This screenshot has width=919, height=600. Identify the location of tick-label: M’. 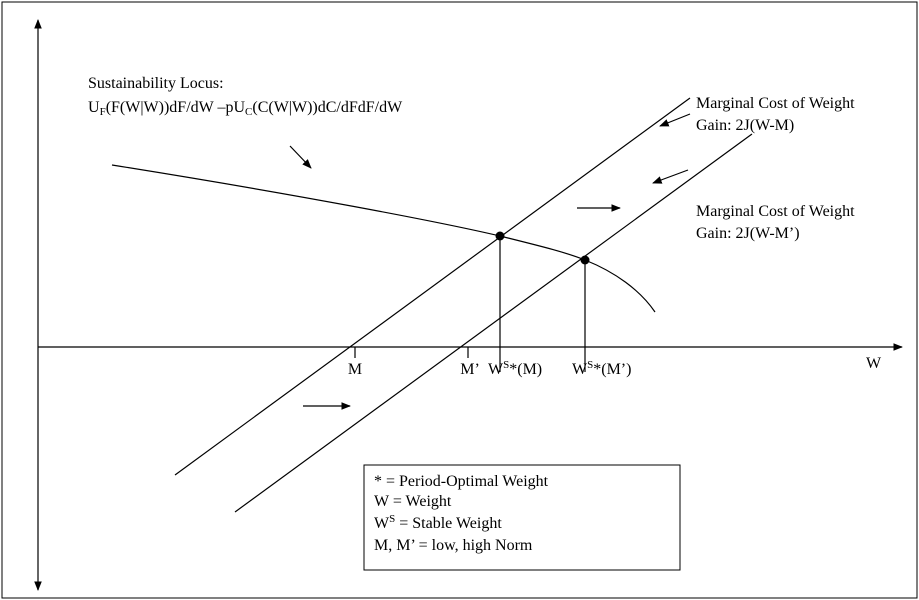
(470, 369).